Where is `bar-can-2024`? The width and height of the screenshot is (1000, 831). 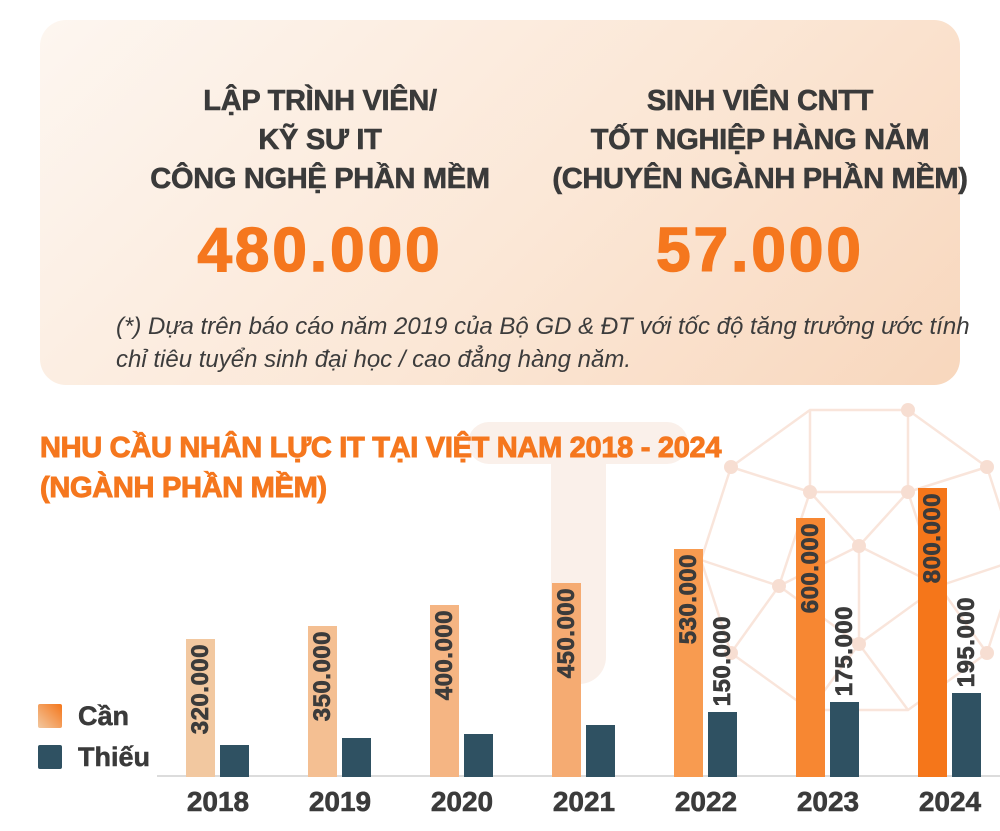
bar-can-2024 is located at coordinates (932, 632).